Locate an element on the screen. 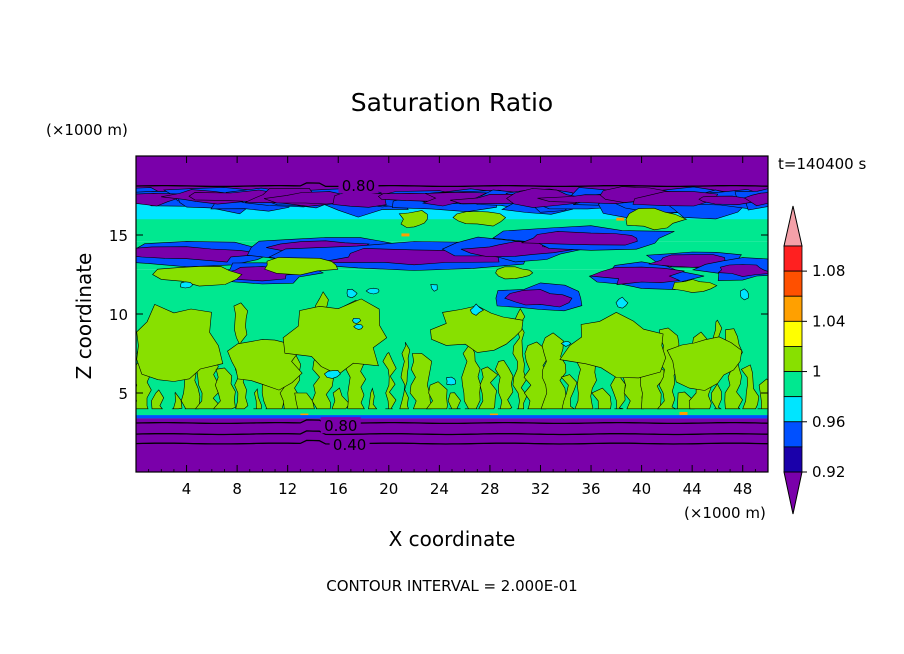 The height and width of the screenshot is (654, 904). time-label: t=140400 s is located at coordinates (822, 164).